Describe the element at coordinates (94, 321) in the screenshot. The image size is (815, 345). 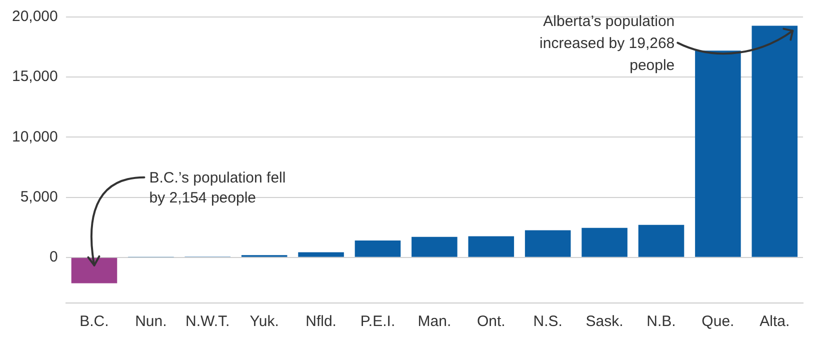
I see `x-tick-label: B.C.` at that location.